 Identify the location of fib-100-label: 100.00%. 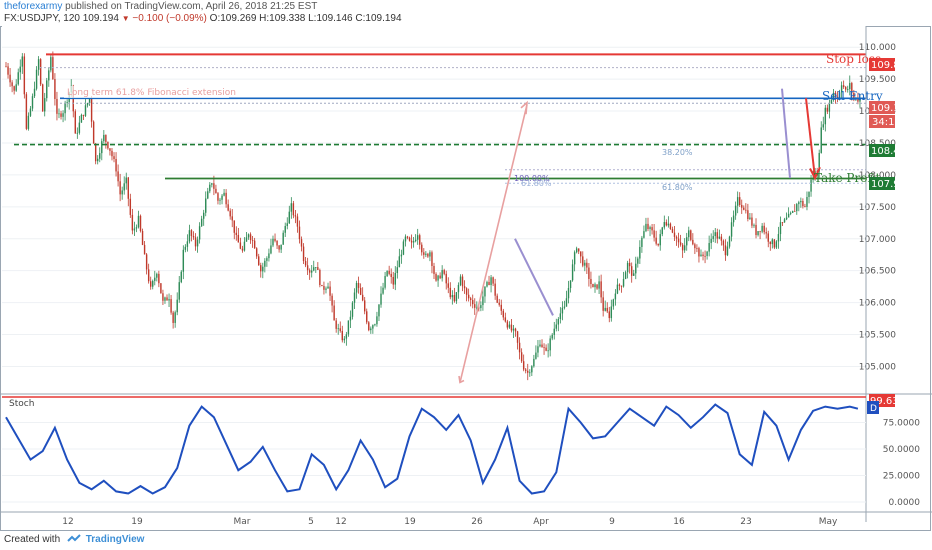
(532, 178).